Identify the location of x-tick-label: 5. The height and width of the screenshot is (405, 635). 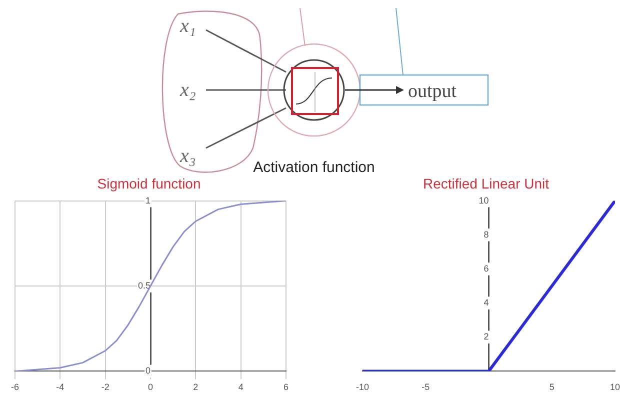
(551, 387).